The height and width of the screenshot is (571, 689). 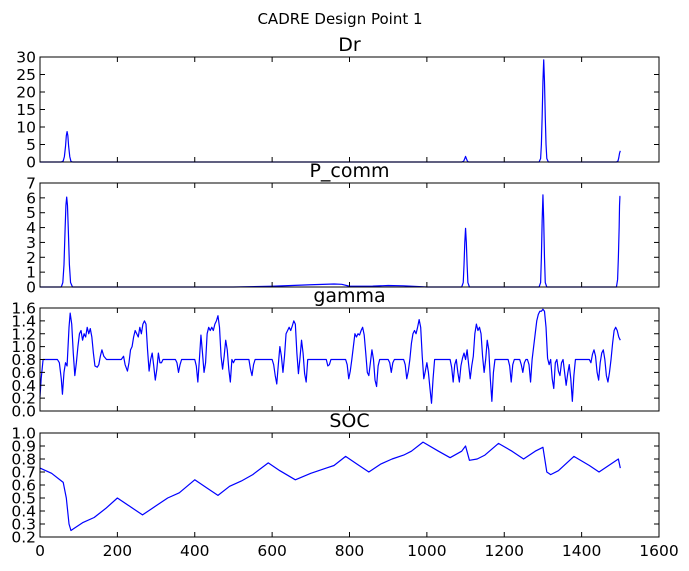 I want to click on y-tick-label: 6, so click(x=31, y=198).